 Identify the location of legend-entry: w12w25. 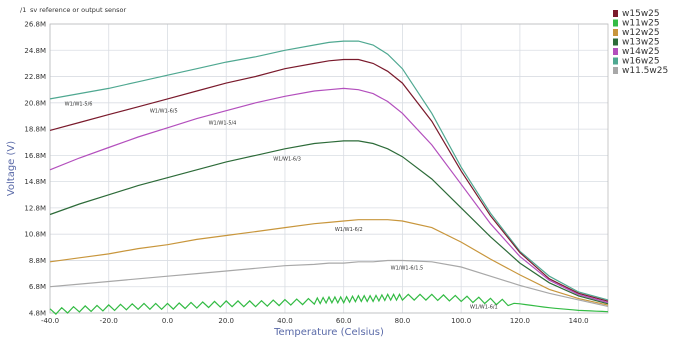
(641, 33).